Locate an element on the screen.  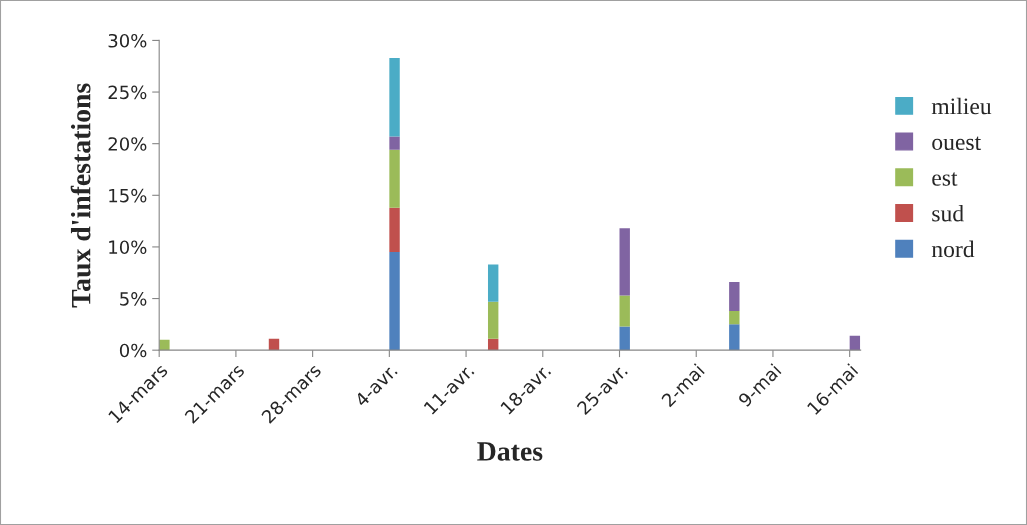
y-tick-label: 20% is located at coordinates (127, 144).